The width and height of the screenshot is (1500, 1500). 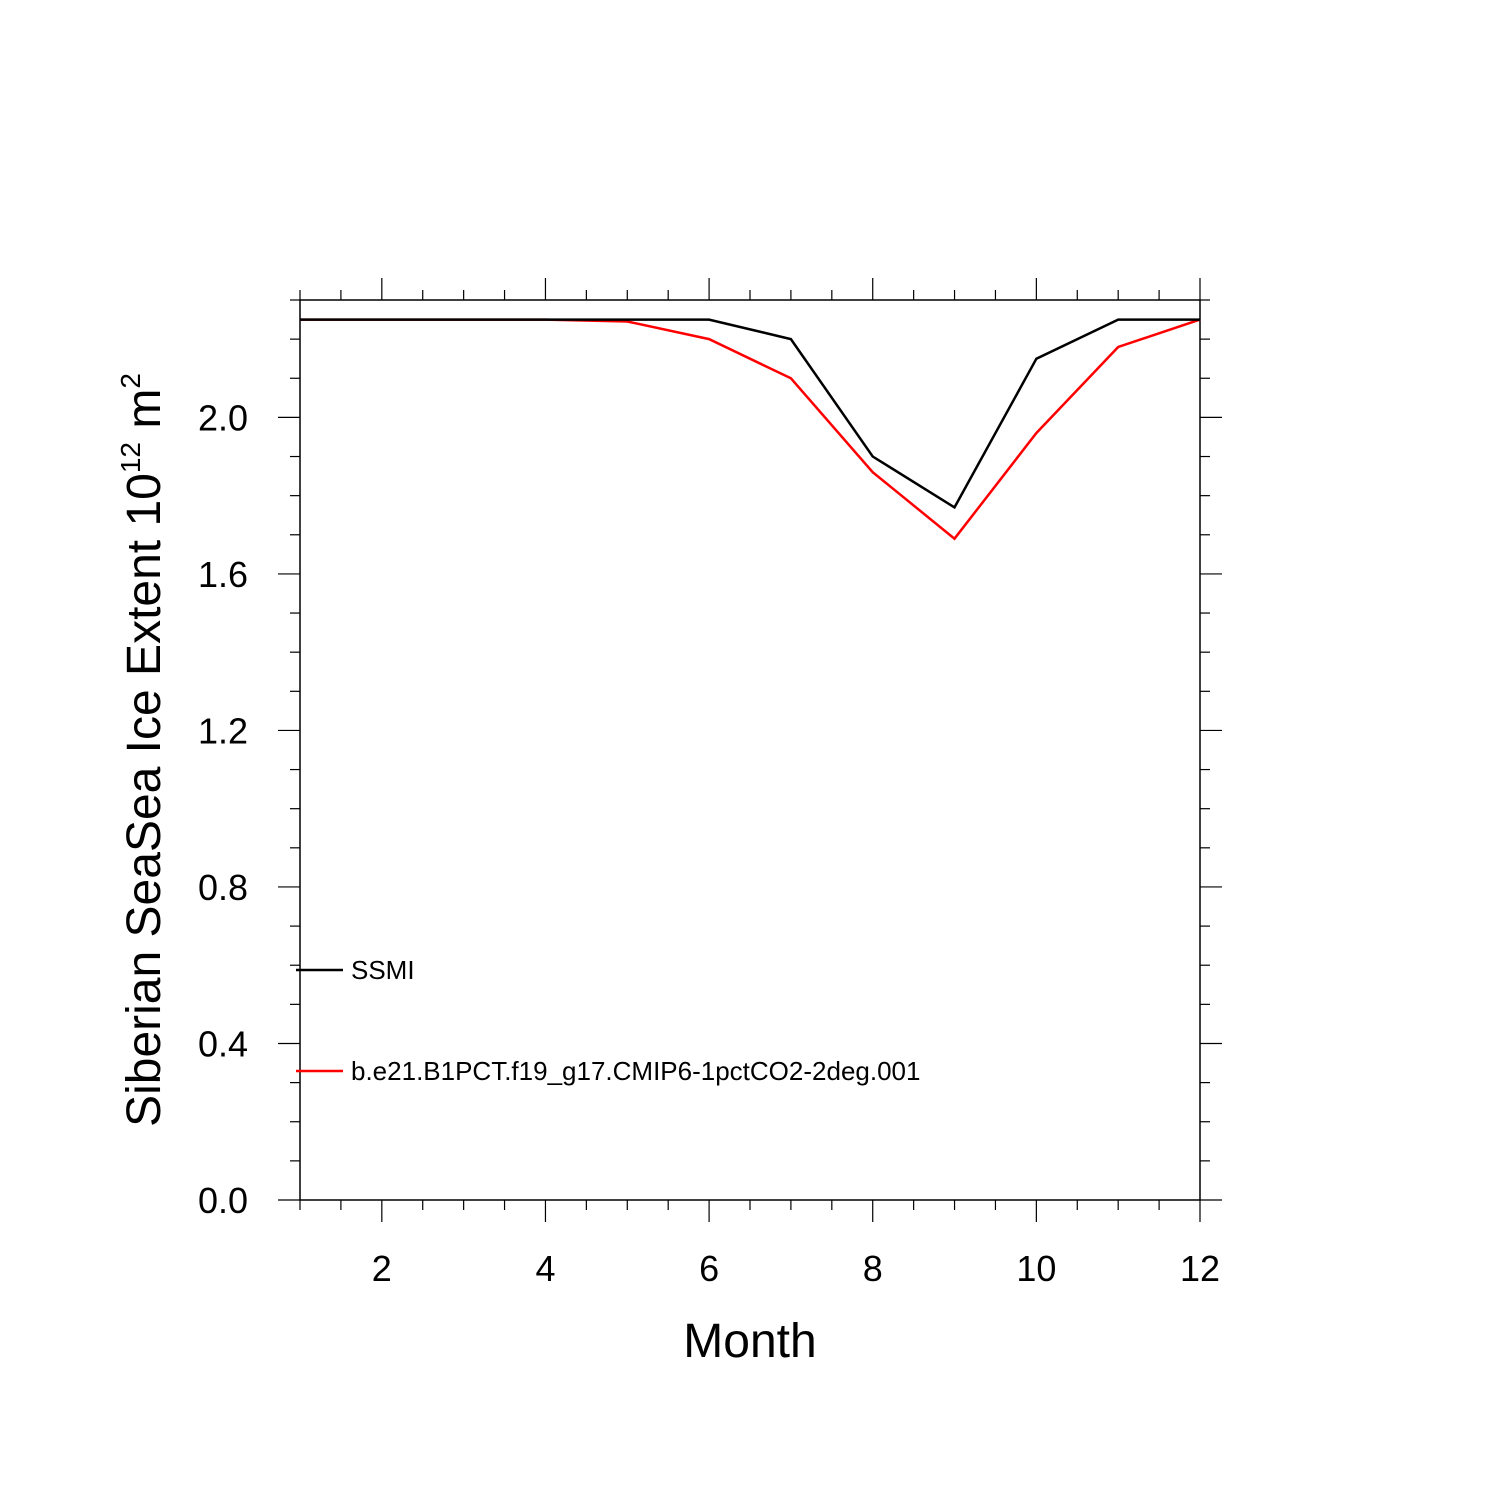 What do you see at coordinates (223, 574) in the screenshot?
I see `y-tick-label: 1.6` at bounding box center [223, 574].